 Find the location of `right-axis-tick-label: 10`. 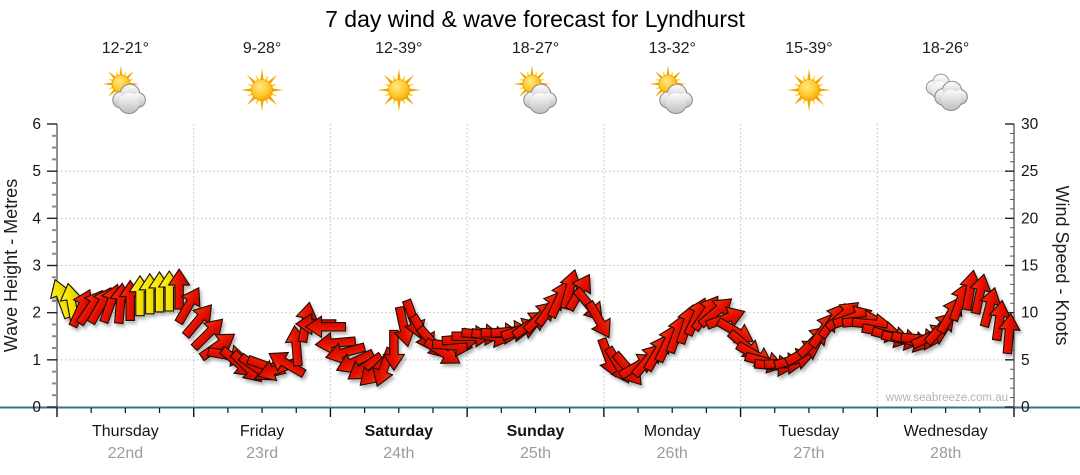

right-axis-tick-label: 10 is located at coordinates (1030, 313).